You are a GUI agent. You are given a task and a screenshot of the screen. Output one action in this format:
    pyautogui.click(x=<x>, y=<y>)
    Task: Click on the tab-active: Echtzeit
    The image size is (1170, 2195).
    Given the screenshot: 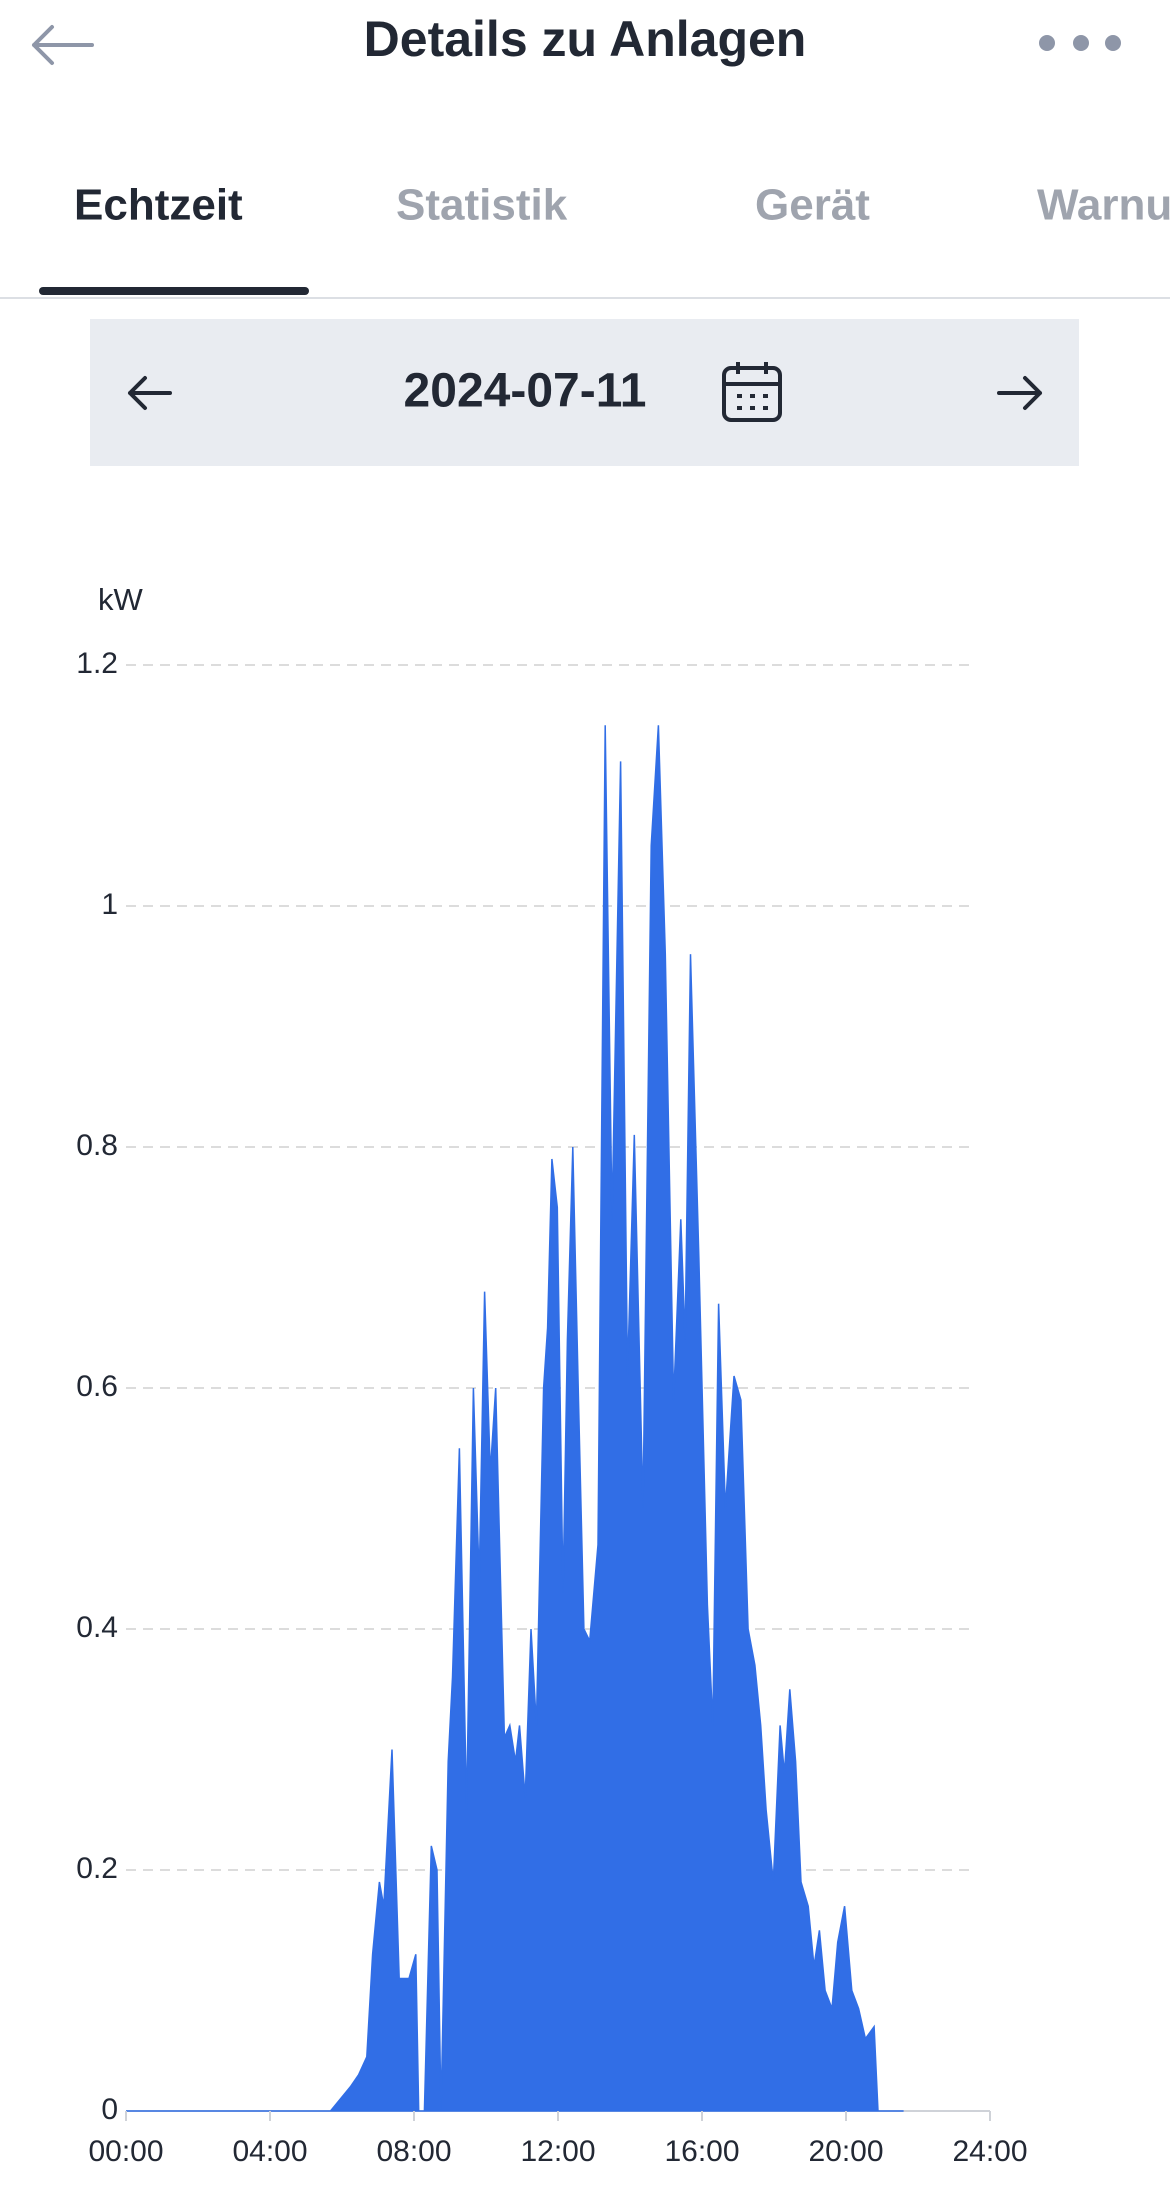 What is the action you would take?
    pyautogui.click(x=158, y=205)
    